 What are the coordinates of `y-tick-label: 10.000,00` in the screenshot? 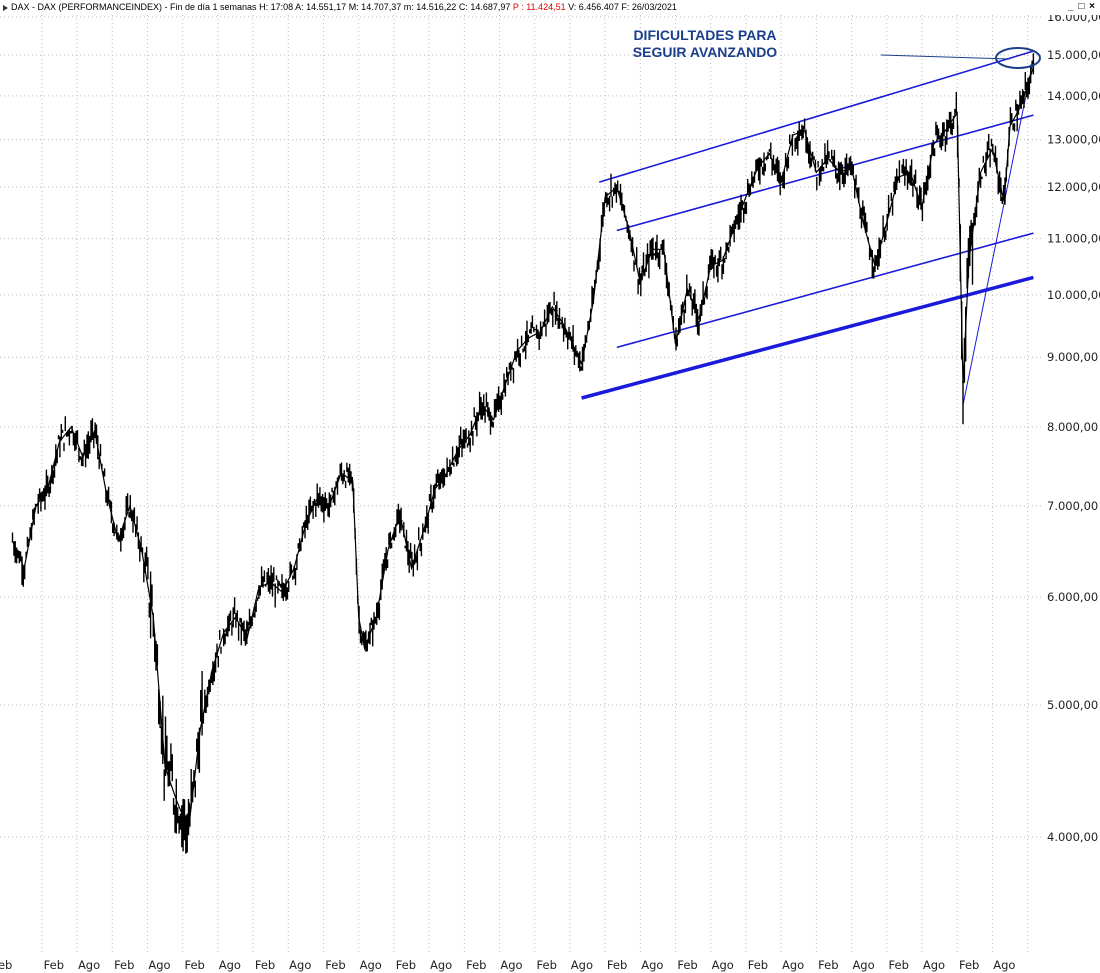 It's located at (1073, 295).